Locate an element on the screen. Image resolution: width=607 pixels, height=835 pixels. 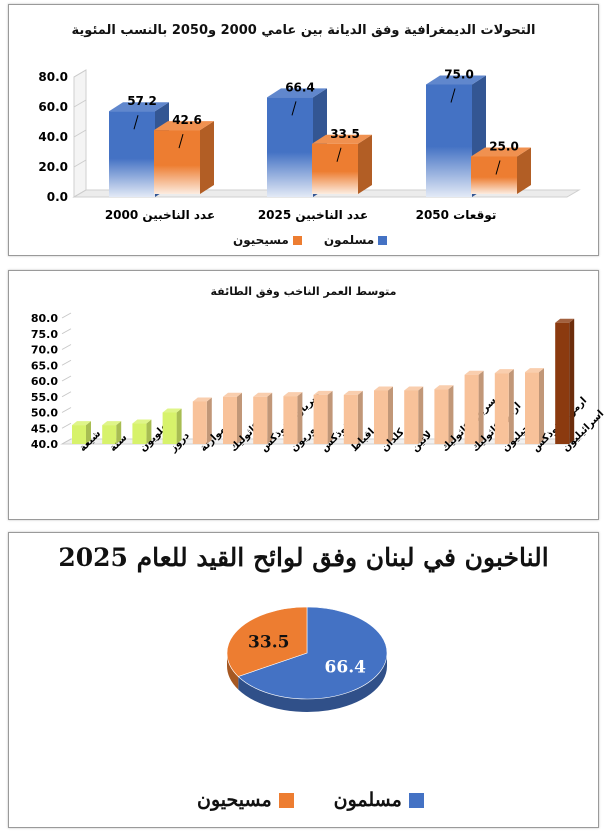
chart2-ytick-label: 60.0 is located at coordinates (44, 381).